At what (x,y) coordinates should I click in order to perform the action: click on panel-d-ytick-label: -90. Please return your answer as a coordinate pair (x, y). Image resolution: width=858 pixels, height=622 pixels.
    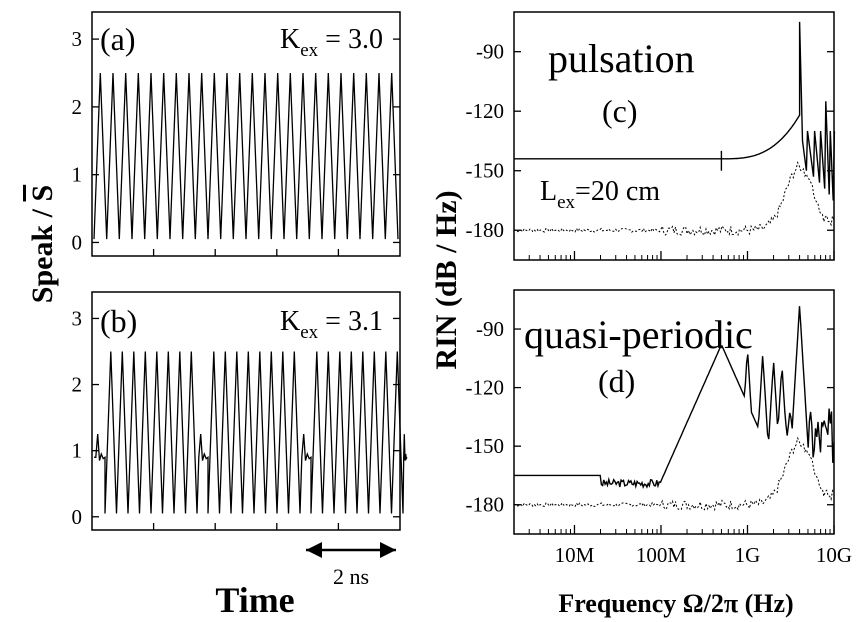
    Looking at the image, I should click on (490, 329).